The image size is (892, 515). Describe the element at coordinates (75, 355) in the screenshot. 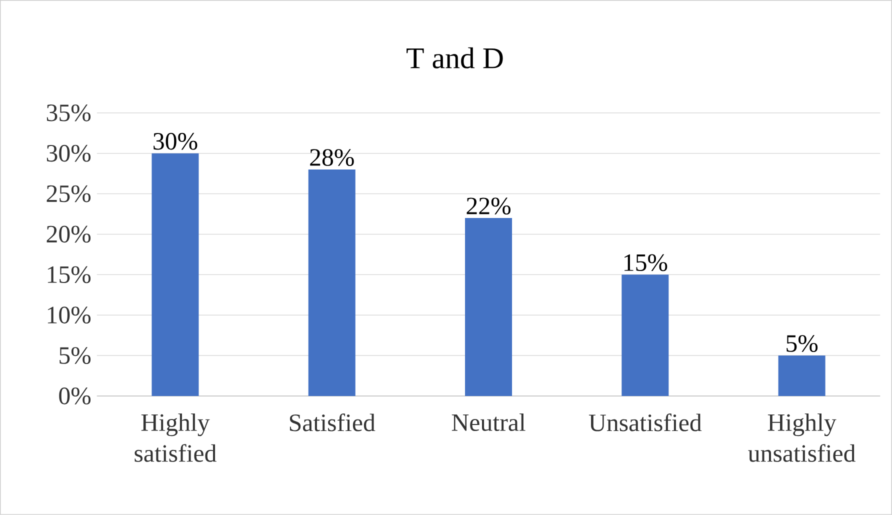

I see `y-tick-label: 5%` at that location.